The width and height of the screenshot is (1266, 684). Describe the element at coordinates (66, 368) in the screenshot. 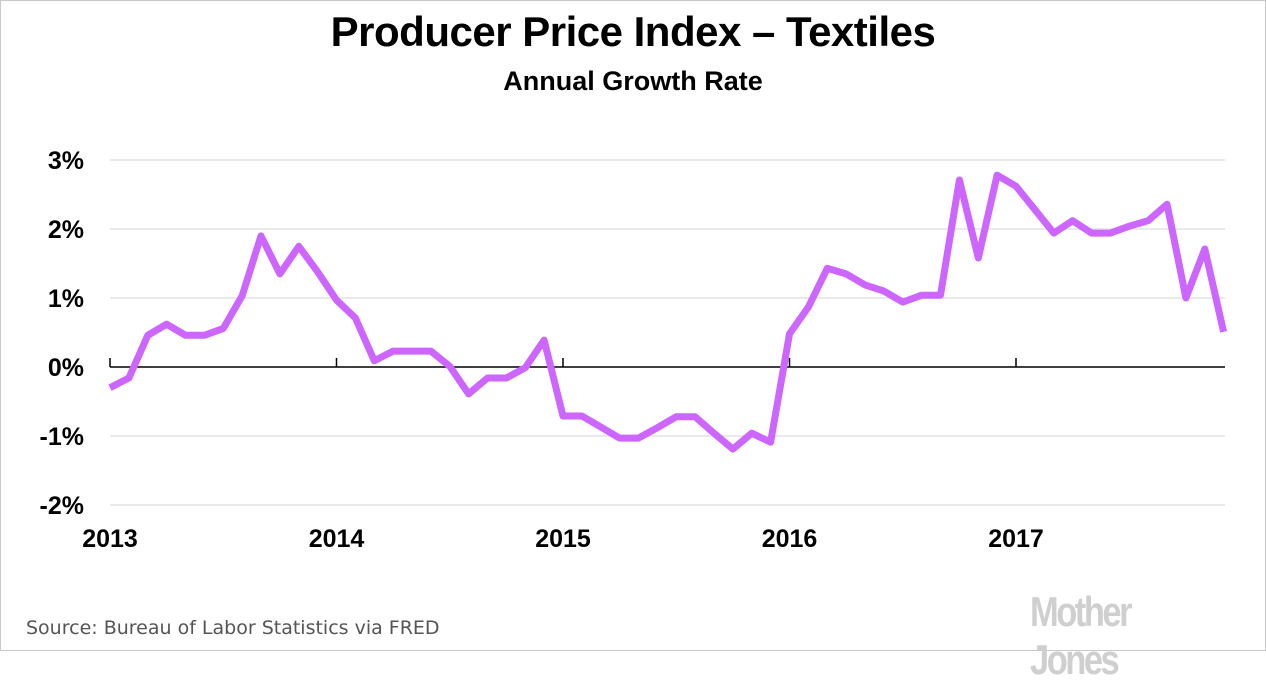

I see `y-tick-label: 0%` at that location.